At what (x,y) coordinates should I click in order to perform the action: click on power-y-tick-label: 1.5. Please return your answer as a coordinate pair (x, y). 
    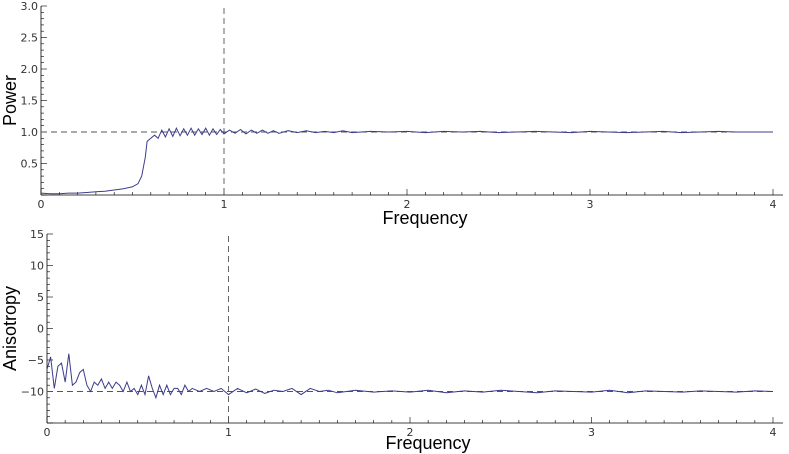
    Looking at the image, I should click on (30, 101).